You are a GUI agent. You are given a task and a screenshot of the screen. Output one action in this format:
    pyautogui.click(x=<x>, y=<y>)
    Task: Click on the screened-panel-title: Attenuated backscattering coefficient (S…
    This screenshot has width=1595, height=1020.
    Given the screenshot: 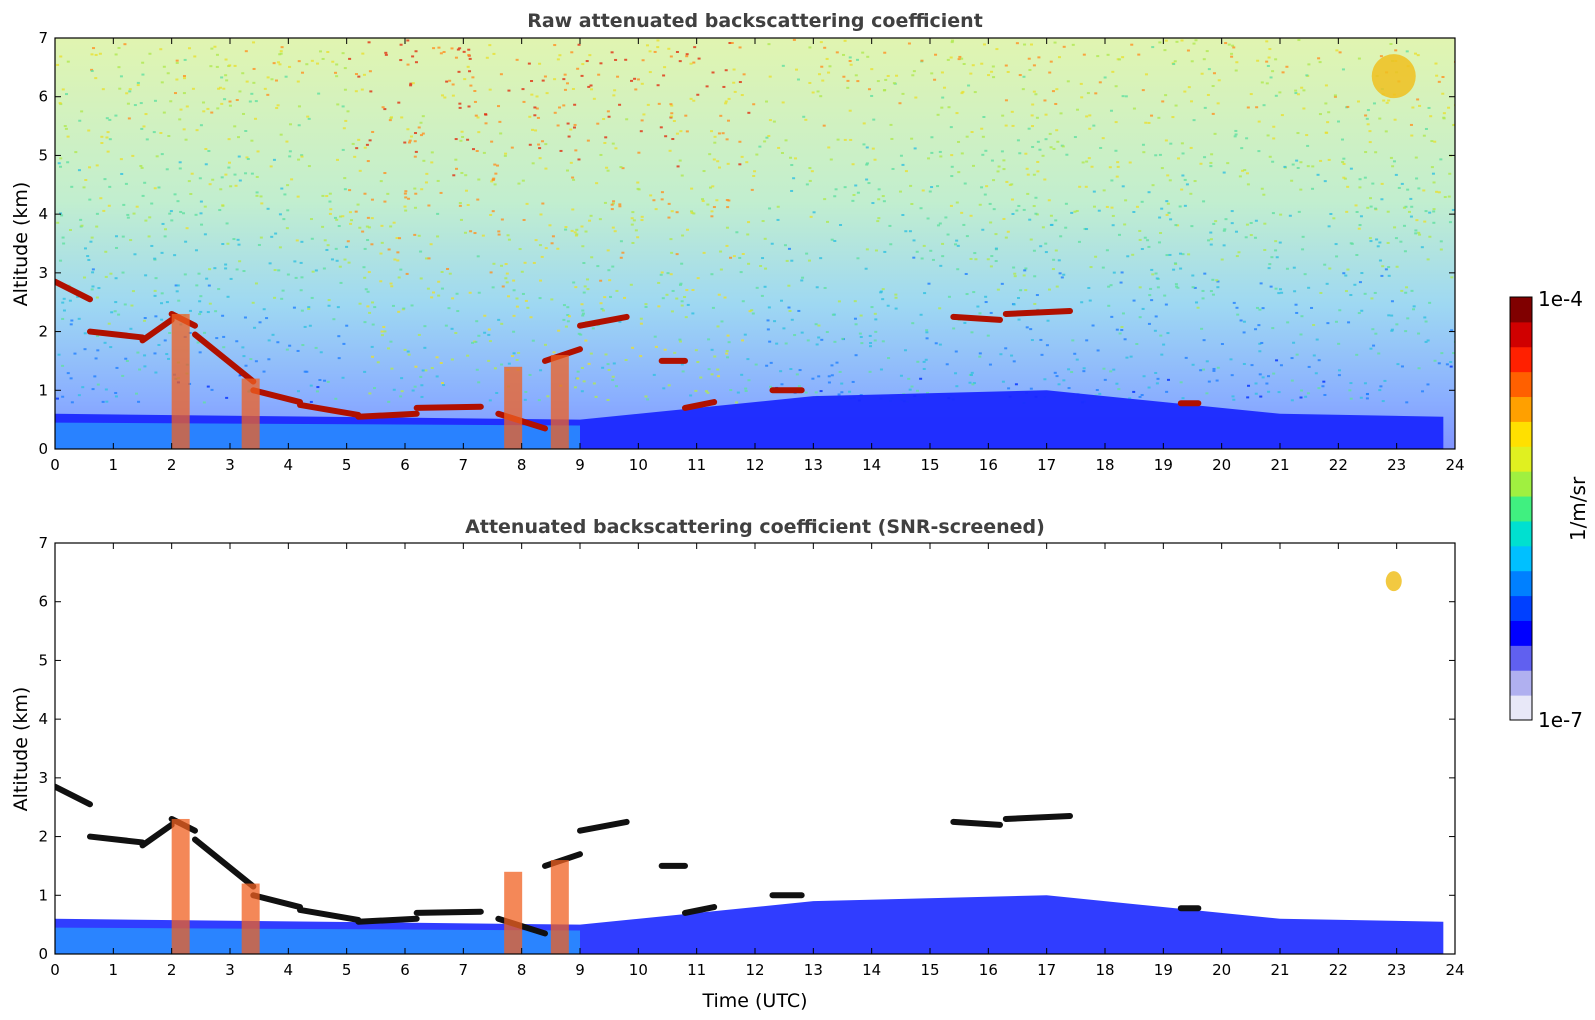 What is the action you would take?
    pyautogui.click(x=755, y=527)
    